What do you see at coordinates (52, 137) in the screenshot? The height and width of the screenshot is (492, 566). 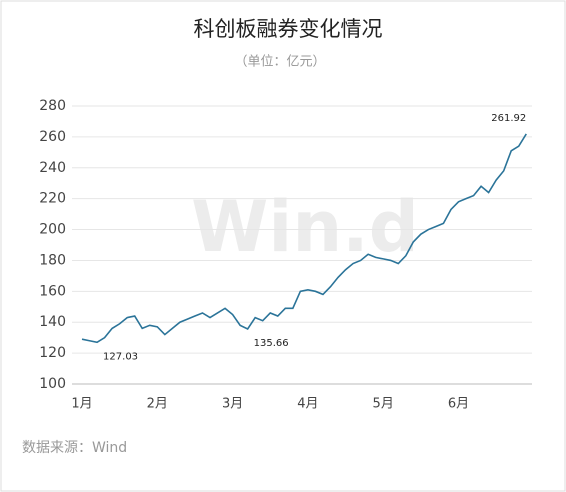 I see `y-tick-label: 260` at bounding box center [52, 137].